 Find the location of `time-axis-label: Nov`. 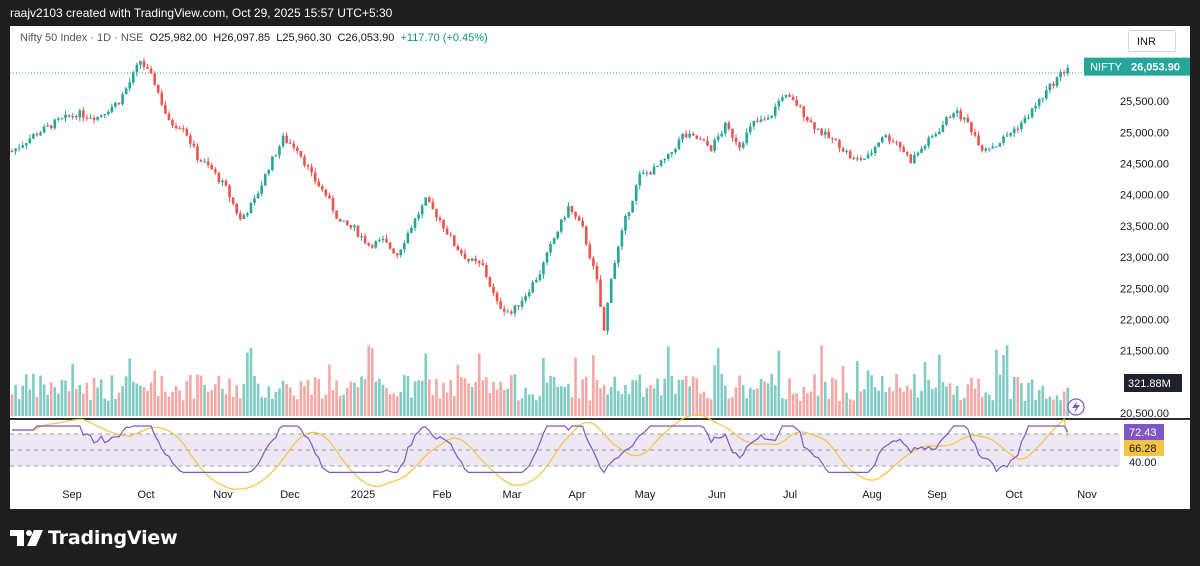

time-axis-label: Nov is located at coordinates (223, 495).